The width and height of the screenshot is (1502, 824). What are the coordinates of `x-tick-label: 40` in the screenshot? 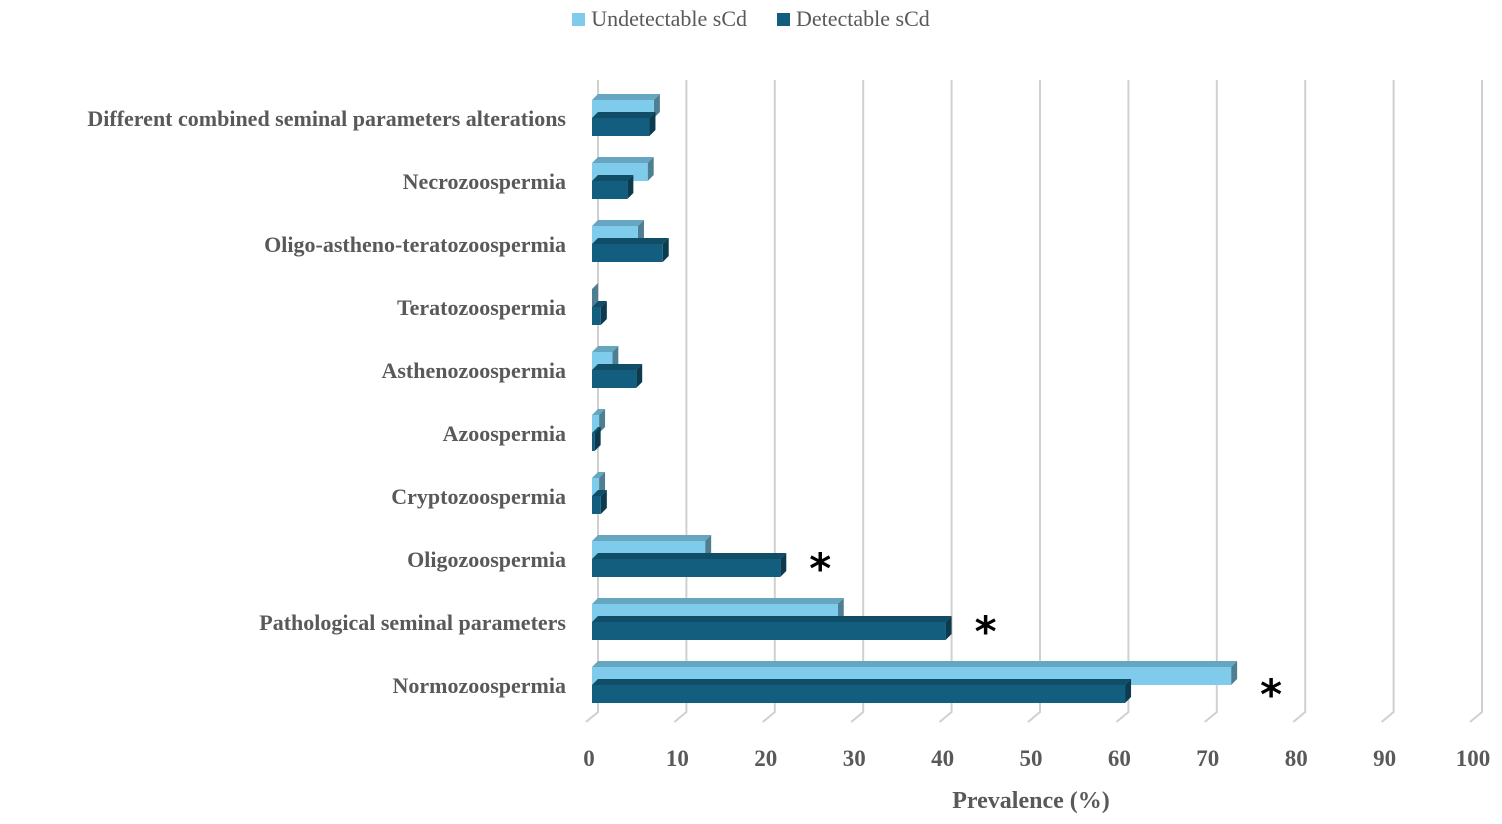 It's located at (942, 758).